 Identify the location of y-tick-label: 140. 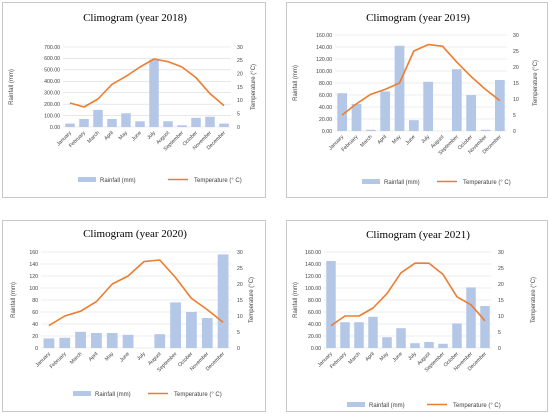
(33, 265).